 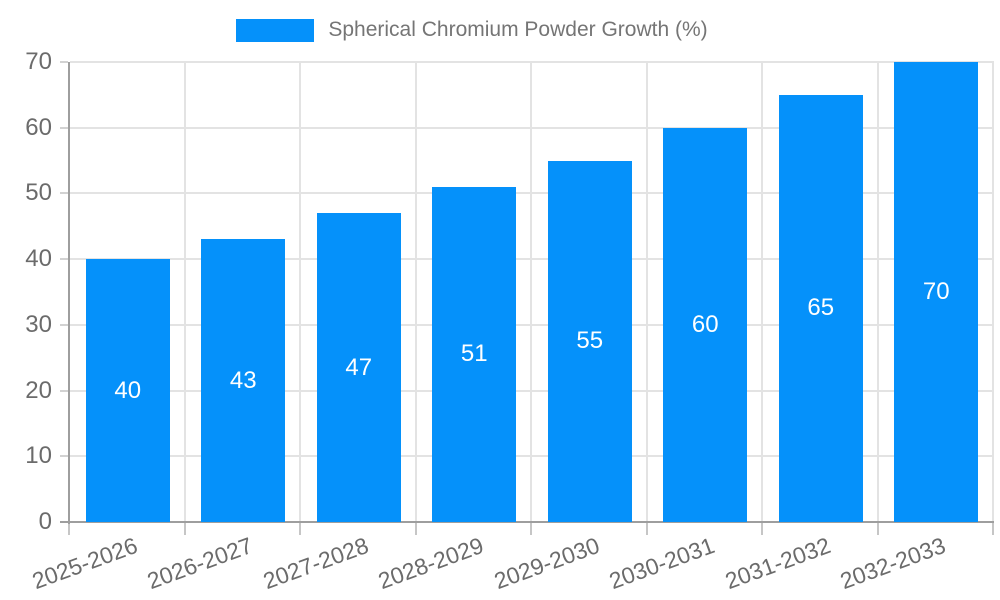 I want to click on x-tick-label: 2029-2030, so click(x=546, y=563).